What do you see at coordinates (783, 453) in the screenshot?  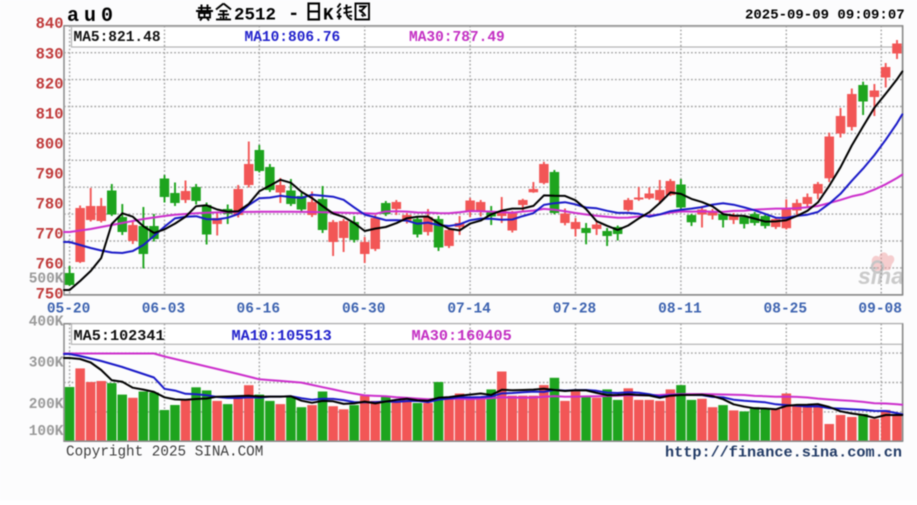 I see `svg-text: http://finance.sina.com.cn` at bounding box center [783, 453].